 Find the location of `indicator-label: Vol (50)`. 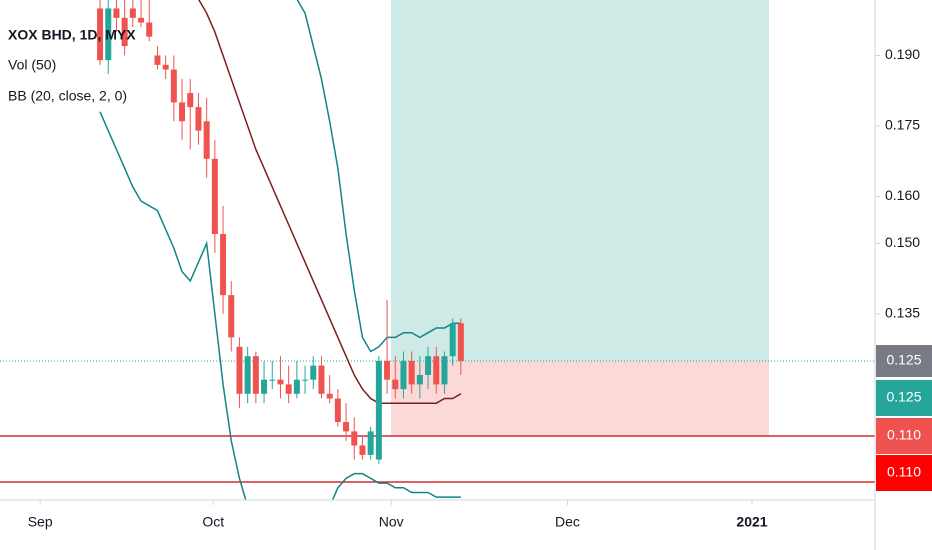

indicator-label: Vol (50) is located at coordinates (32, 65).